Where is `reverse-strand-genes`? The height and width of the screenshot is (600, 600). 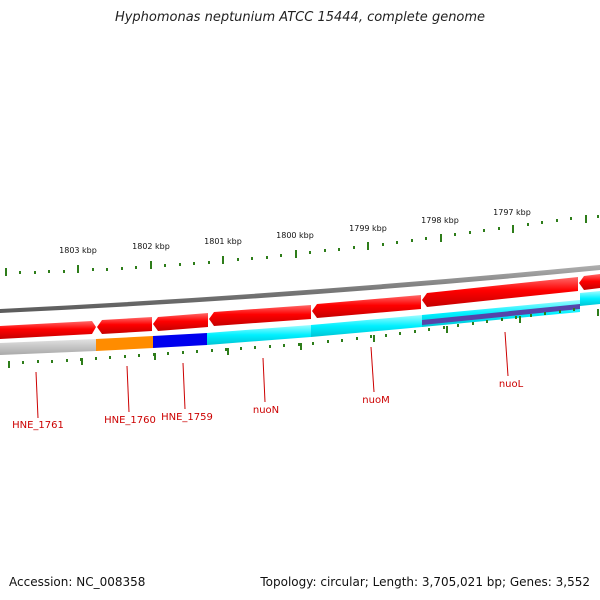 reverse-strand-genes is located at coordinates (300, 323).